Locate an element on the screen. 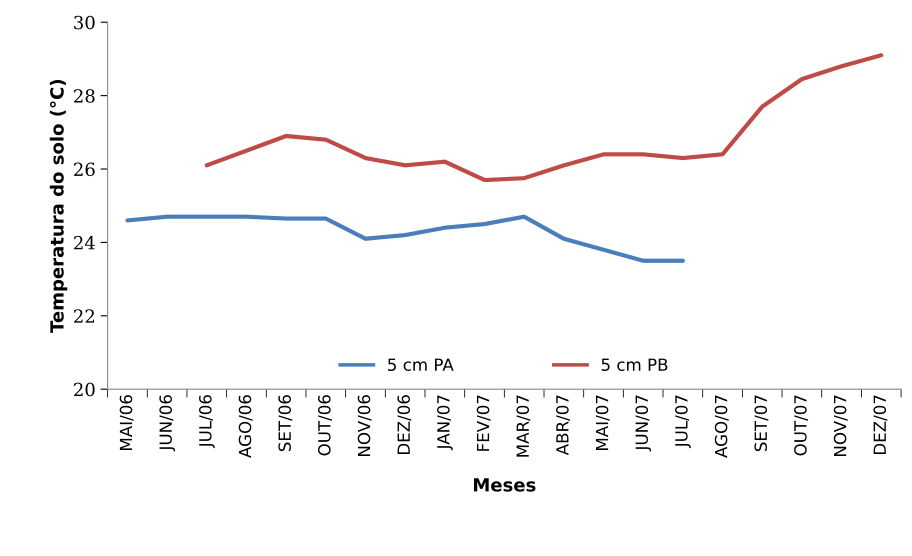 The height and width of the screenshot is (556, 912). x-tick-label: NOV/07 is located at coordinates (841, 425).